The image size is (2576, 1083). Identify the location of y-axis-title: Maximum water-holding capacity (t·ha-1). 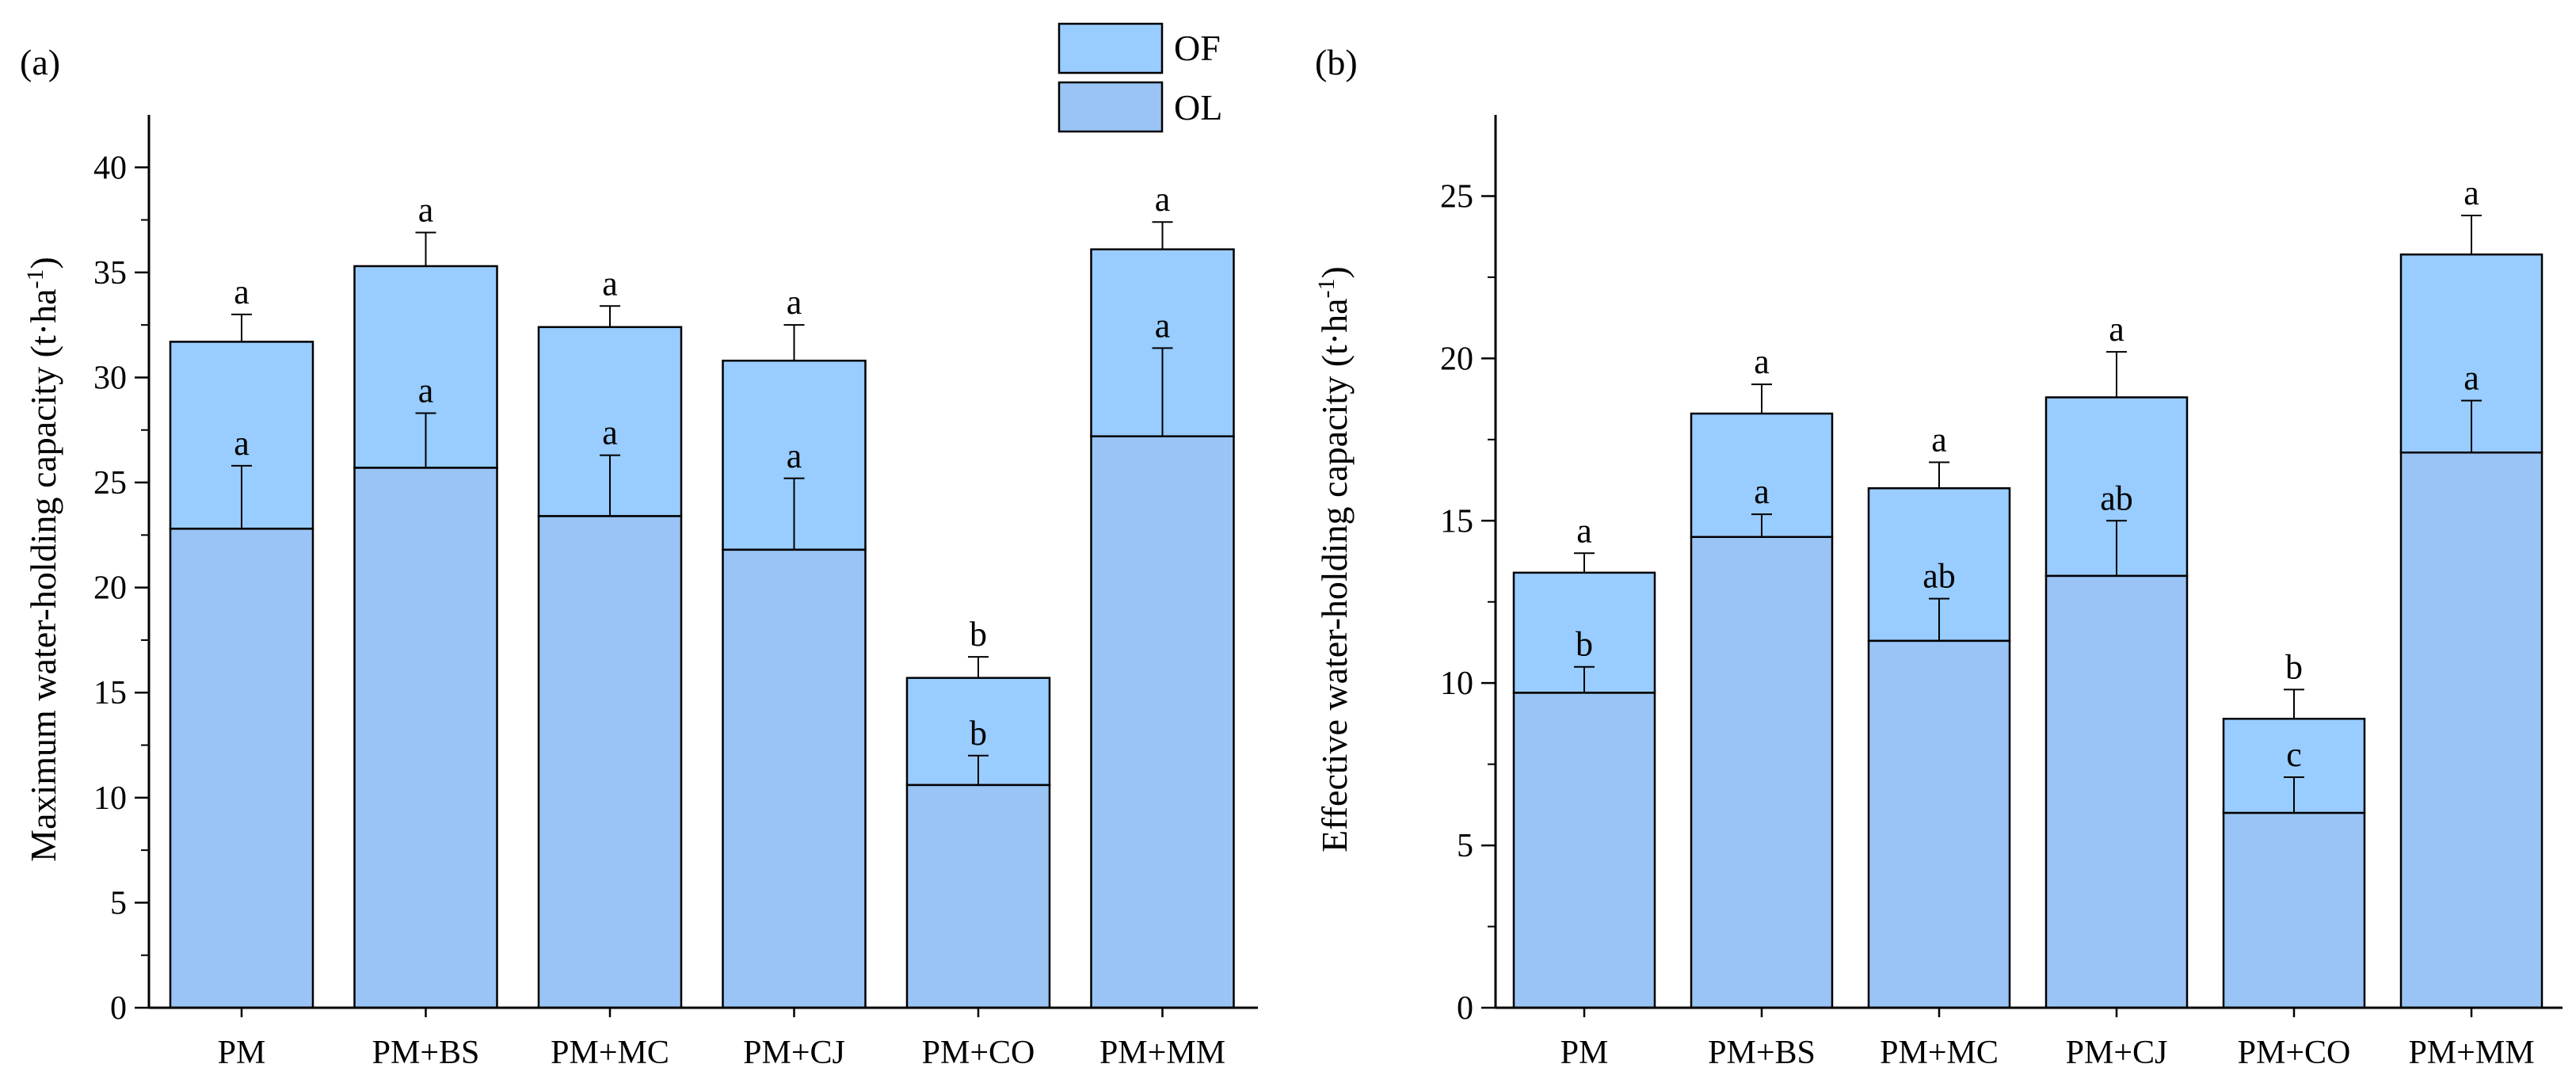
(42, 559).